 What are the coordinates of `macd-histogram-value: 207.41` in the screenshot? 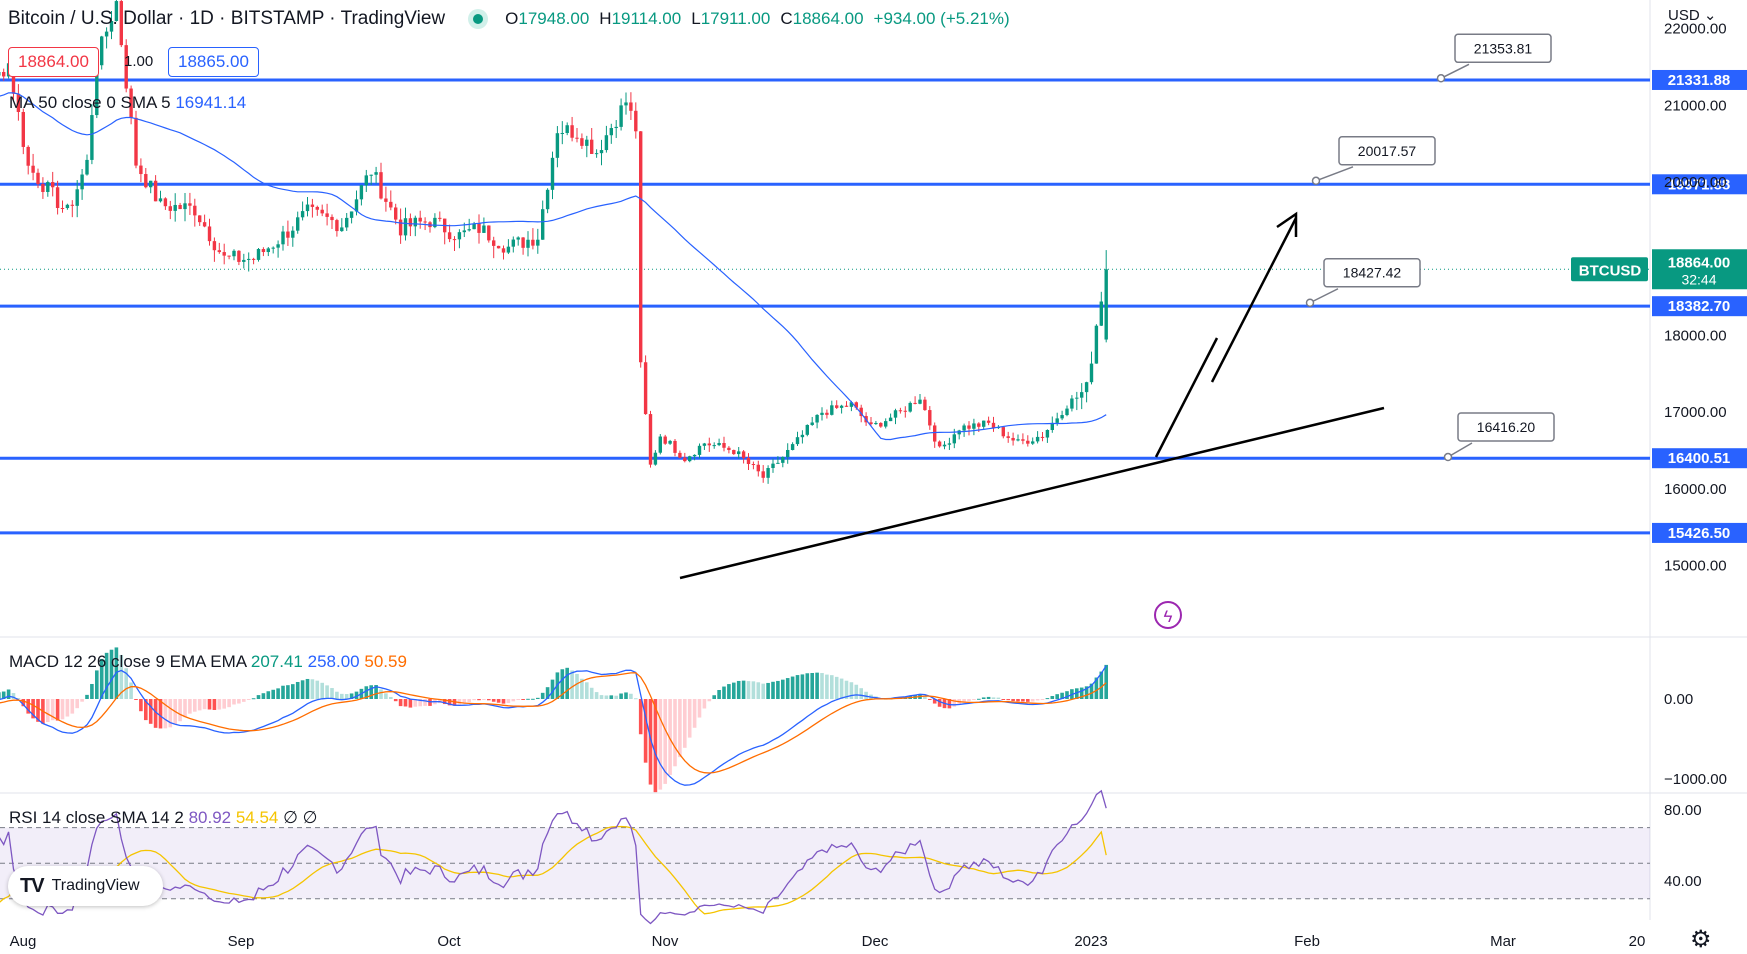 It's located at (276, 661).